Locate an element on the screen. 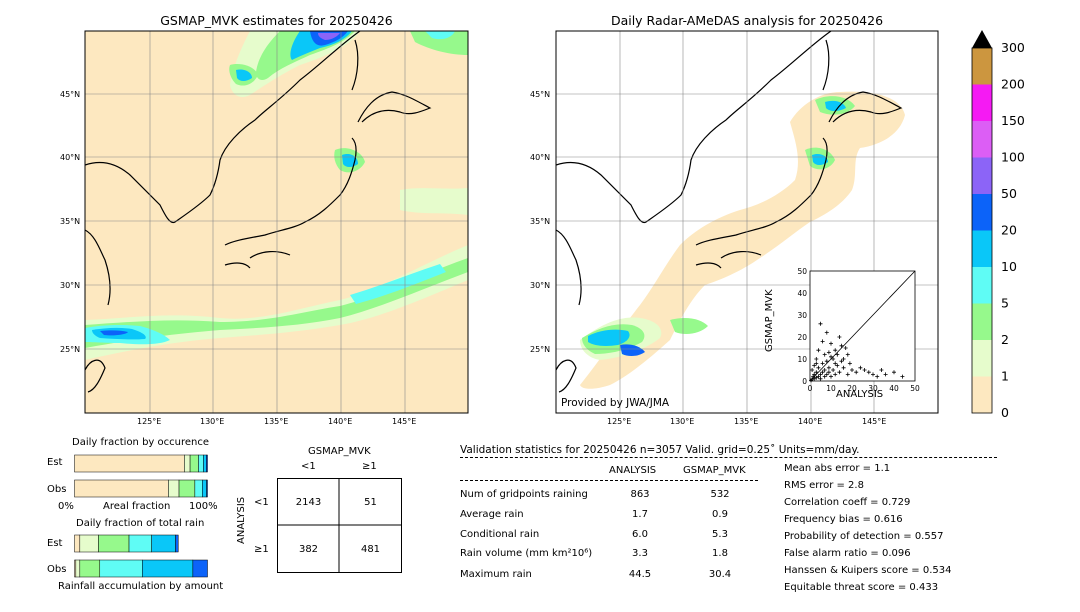 The height and width of the screenshot is (612, 1080). amount-title: Daily fraction of total rain is located at coordinates (140, 523).